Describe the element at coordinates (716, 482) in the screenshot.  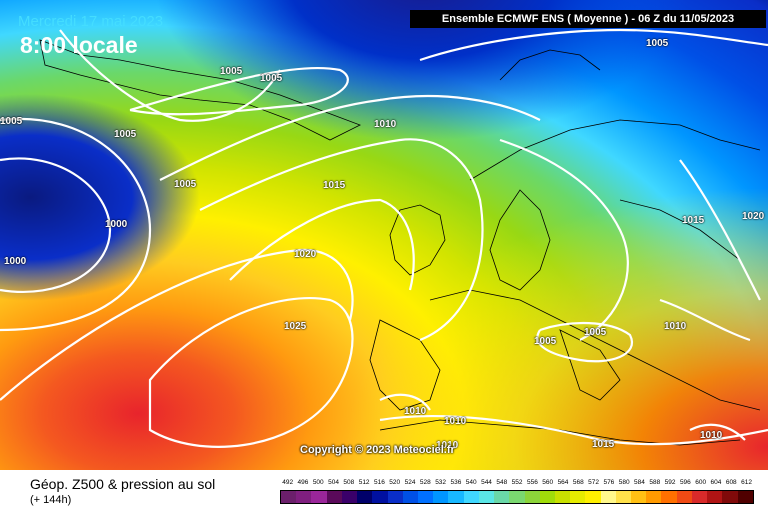
I see `scale-value-label: 604` at that location.